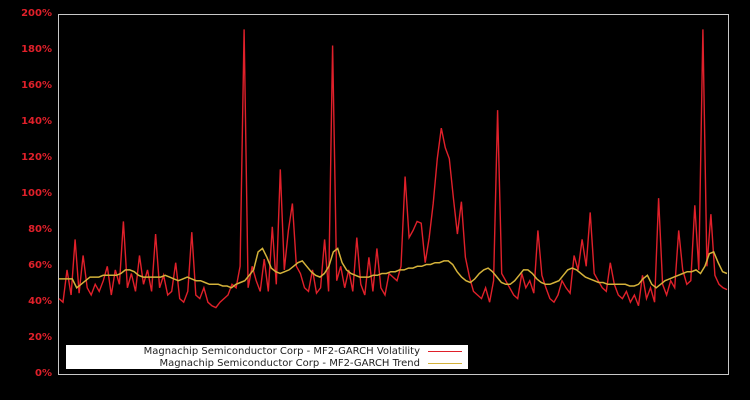 The width and height of the screenshot is (750, 400). Describe the element at coordinates (393, 268) in the screenshot. I see `trend-series-line` at that location.